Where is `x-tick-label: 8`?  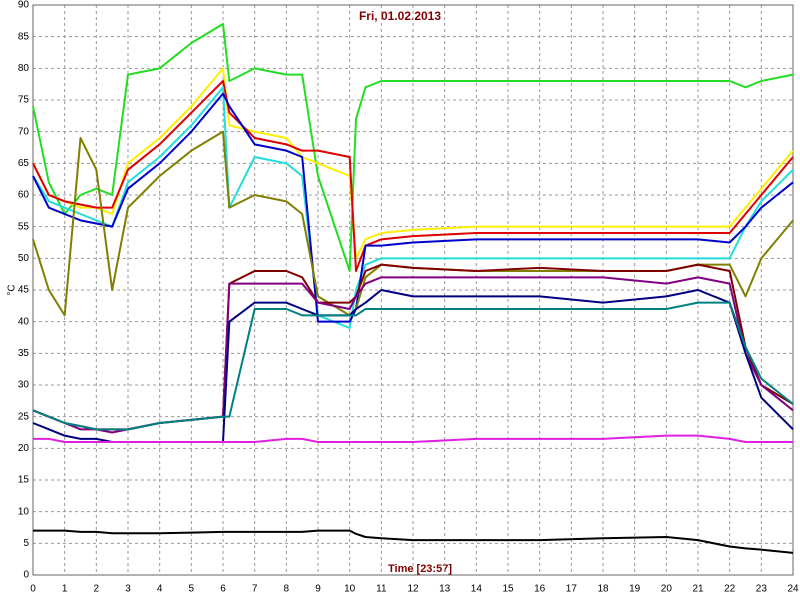 x-tick-label: 8 is located at coordinates (287, 589).